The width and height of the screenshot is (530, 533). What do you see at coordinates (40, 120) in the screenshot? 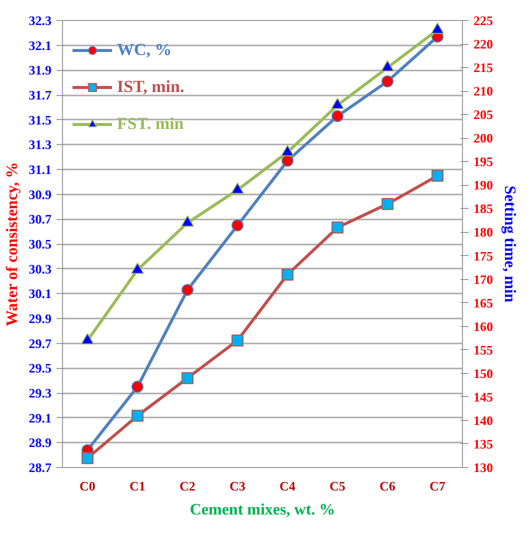
I see `y-tick-label: 31.5` at bounding box center [40, 120].